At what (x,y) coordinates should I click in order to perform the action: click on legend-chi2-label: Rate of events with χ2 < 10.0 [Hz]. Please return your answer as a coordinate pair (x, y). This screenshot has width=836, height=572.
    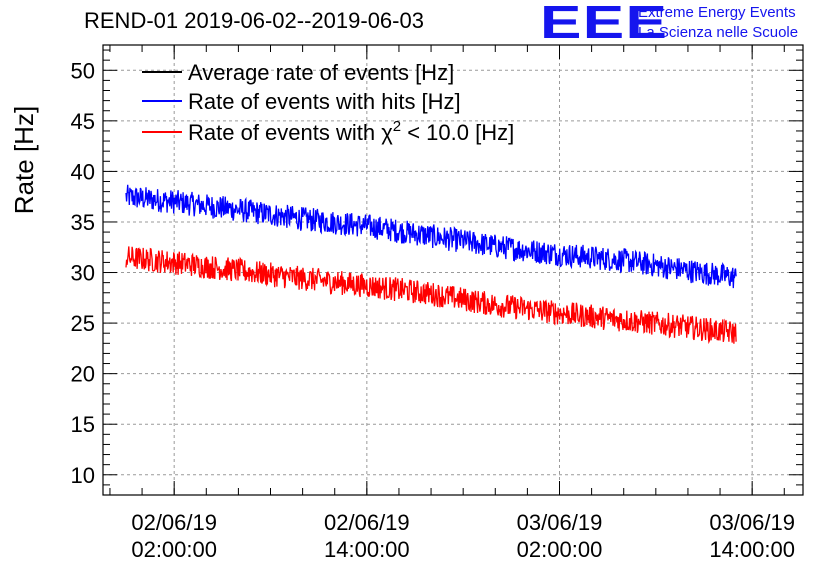
    Looking at the image, I should click on (351, 131).